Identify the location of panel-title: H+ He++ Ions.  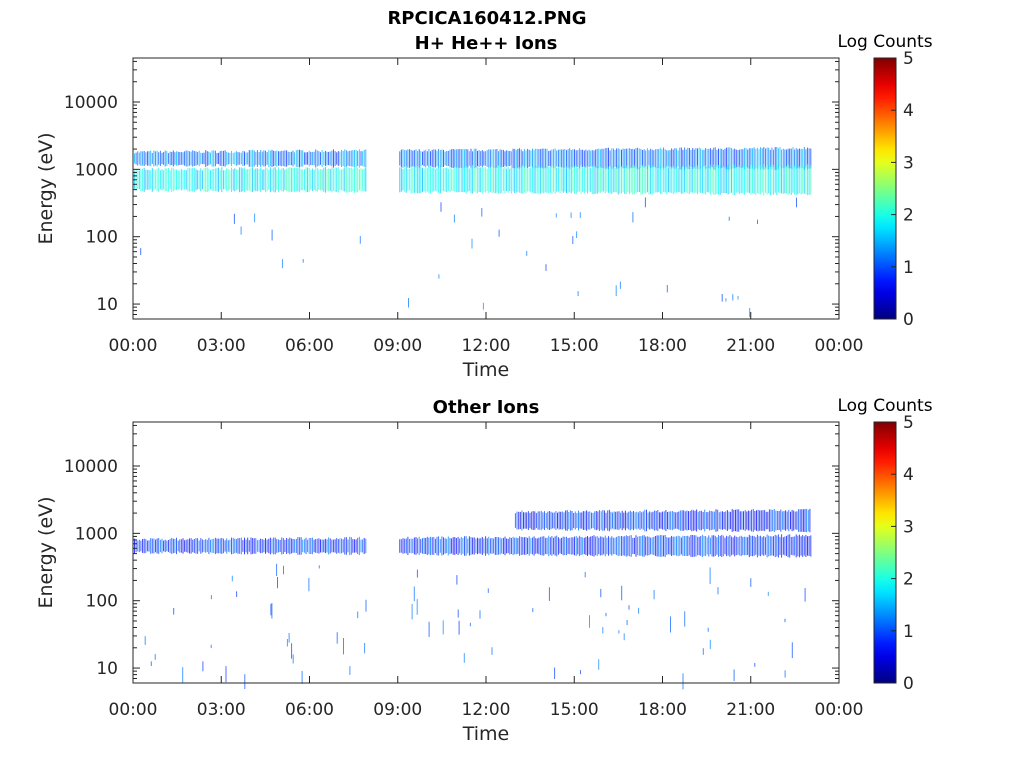
(486, 43).